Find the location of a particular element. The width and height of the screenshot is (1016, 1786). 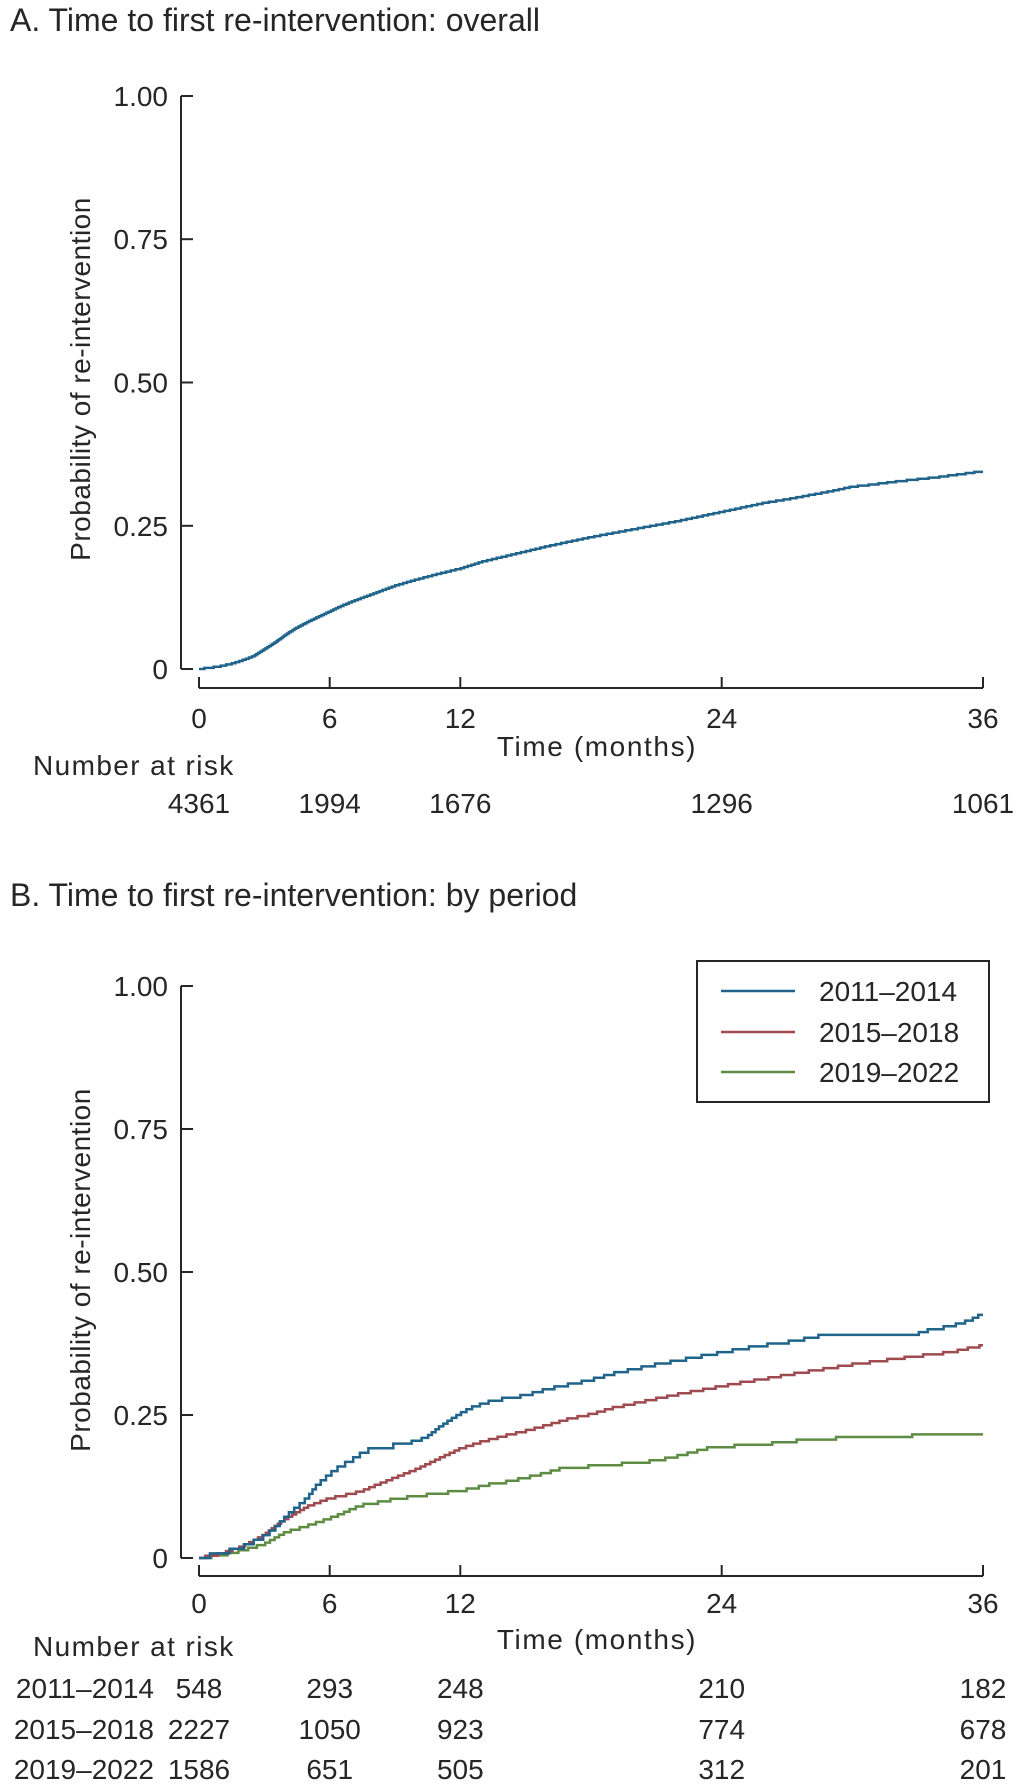

svg-text: 1586 is located at coordinates (199, 1769).